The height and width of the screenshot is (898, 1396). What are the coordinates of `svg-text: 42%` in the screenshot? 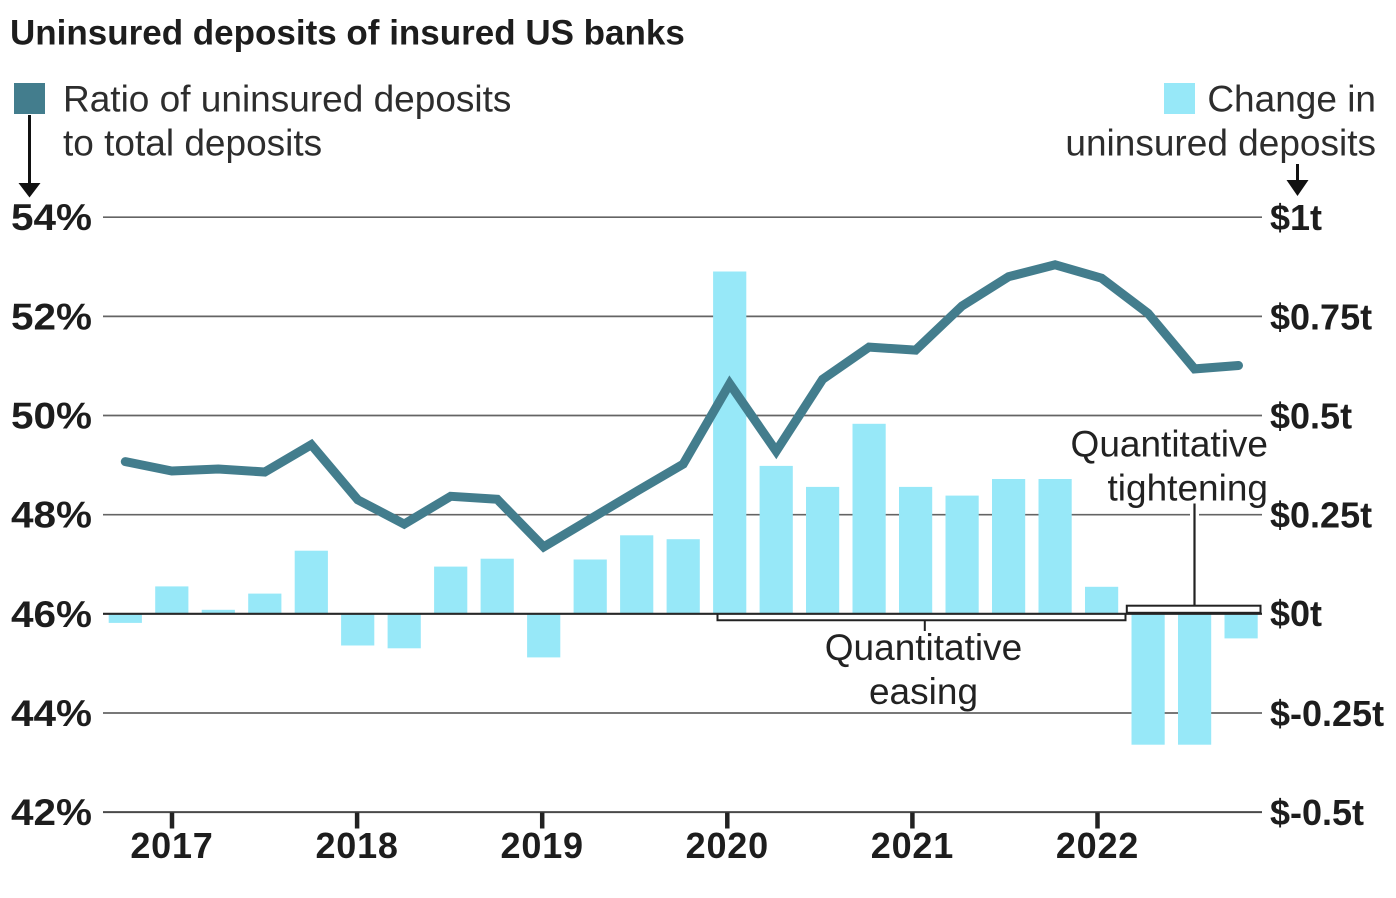 It's located at (51, 812).